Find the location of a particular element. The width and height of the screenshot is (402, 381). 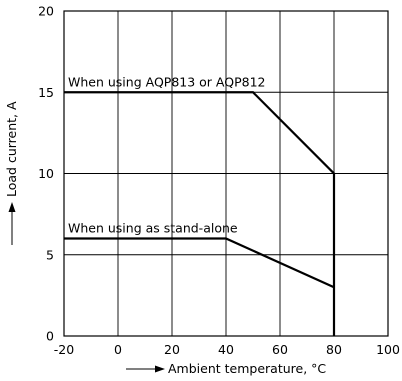

y-tick-label: 5 is located at coordinates (50, 254).